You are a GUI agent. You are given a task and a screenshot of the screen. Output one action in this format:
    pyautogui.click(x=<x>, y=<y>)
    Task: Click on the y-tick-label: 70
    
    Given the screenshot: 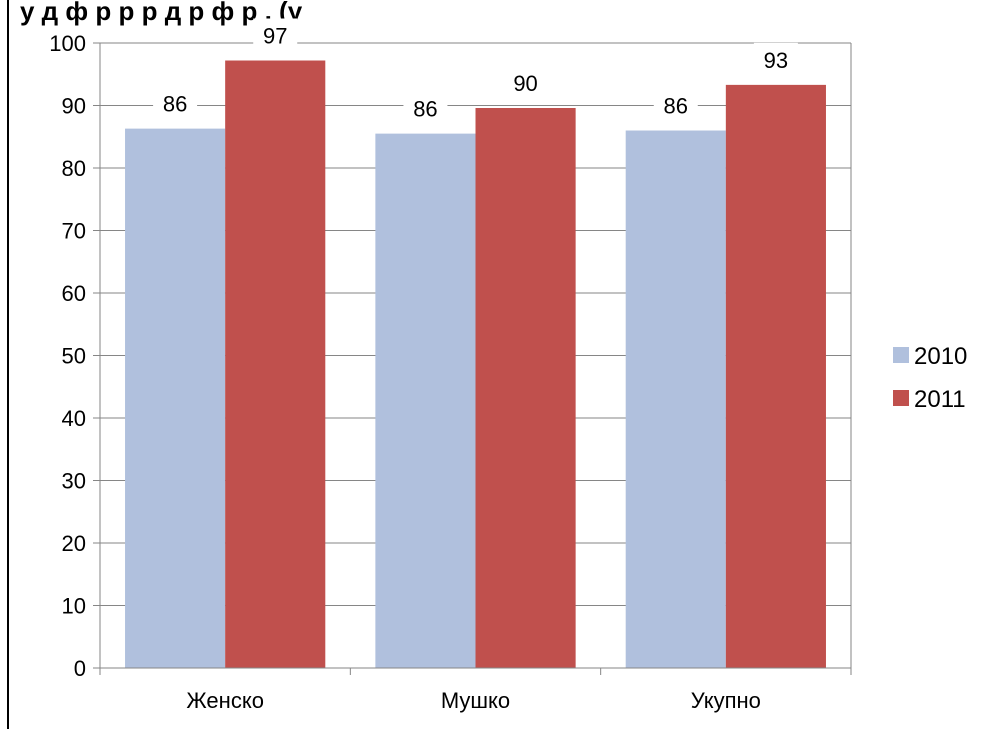 What is the action you would take?
    pyautogui.click(x=74, y=231)
    